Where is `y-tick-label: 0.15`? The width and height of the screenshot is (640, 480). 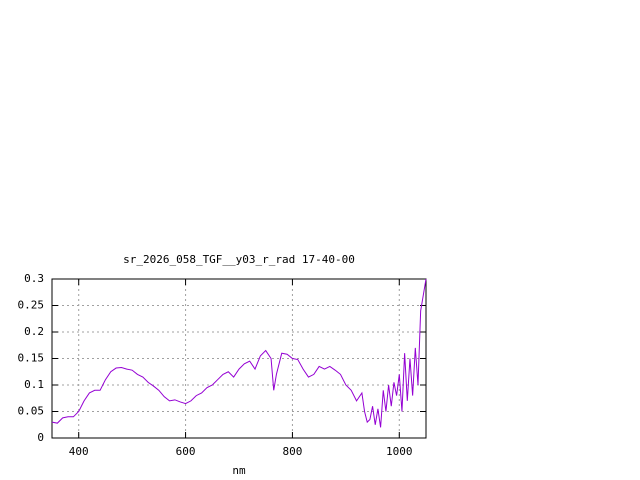
y-tick-label: 0.15 is located at coordinates (31, 358).